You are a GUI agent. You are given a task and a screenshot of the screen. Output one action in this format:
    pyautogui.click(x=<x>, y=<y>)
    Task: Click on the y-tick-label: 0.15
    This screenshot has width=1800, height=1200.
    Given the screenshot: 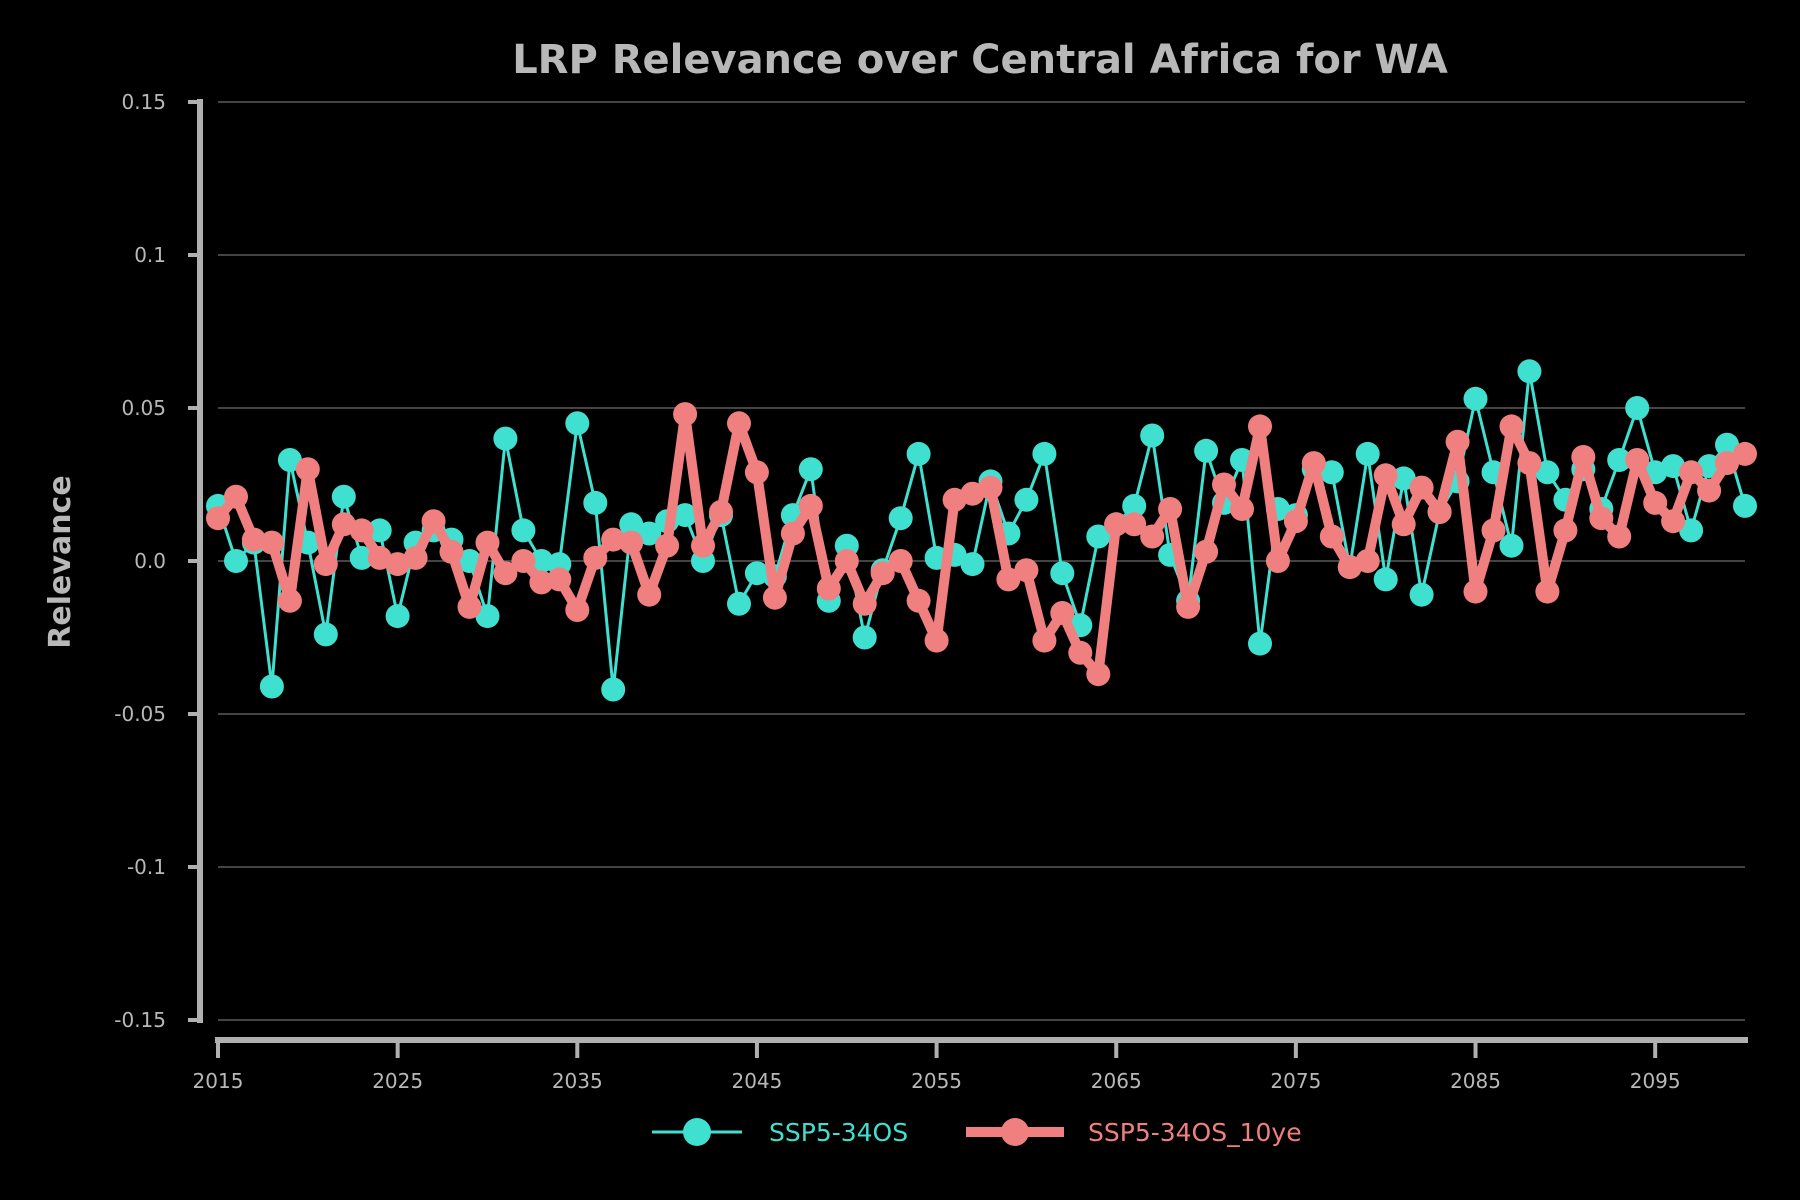 What is the action you would take?
    pyautogui.click(x=143, y=102)
    